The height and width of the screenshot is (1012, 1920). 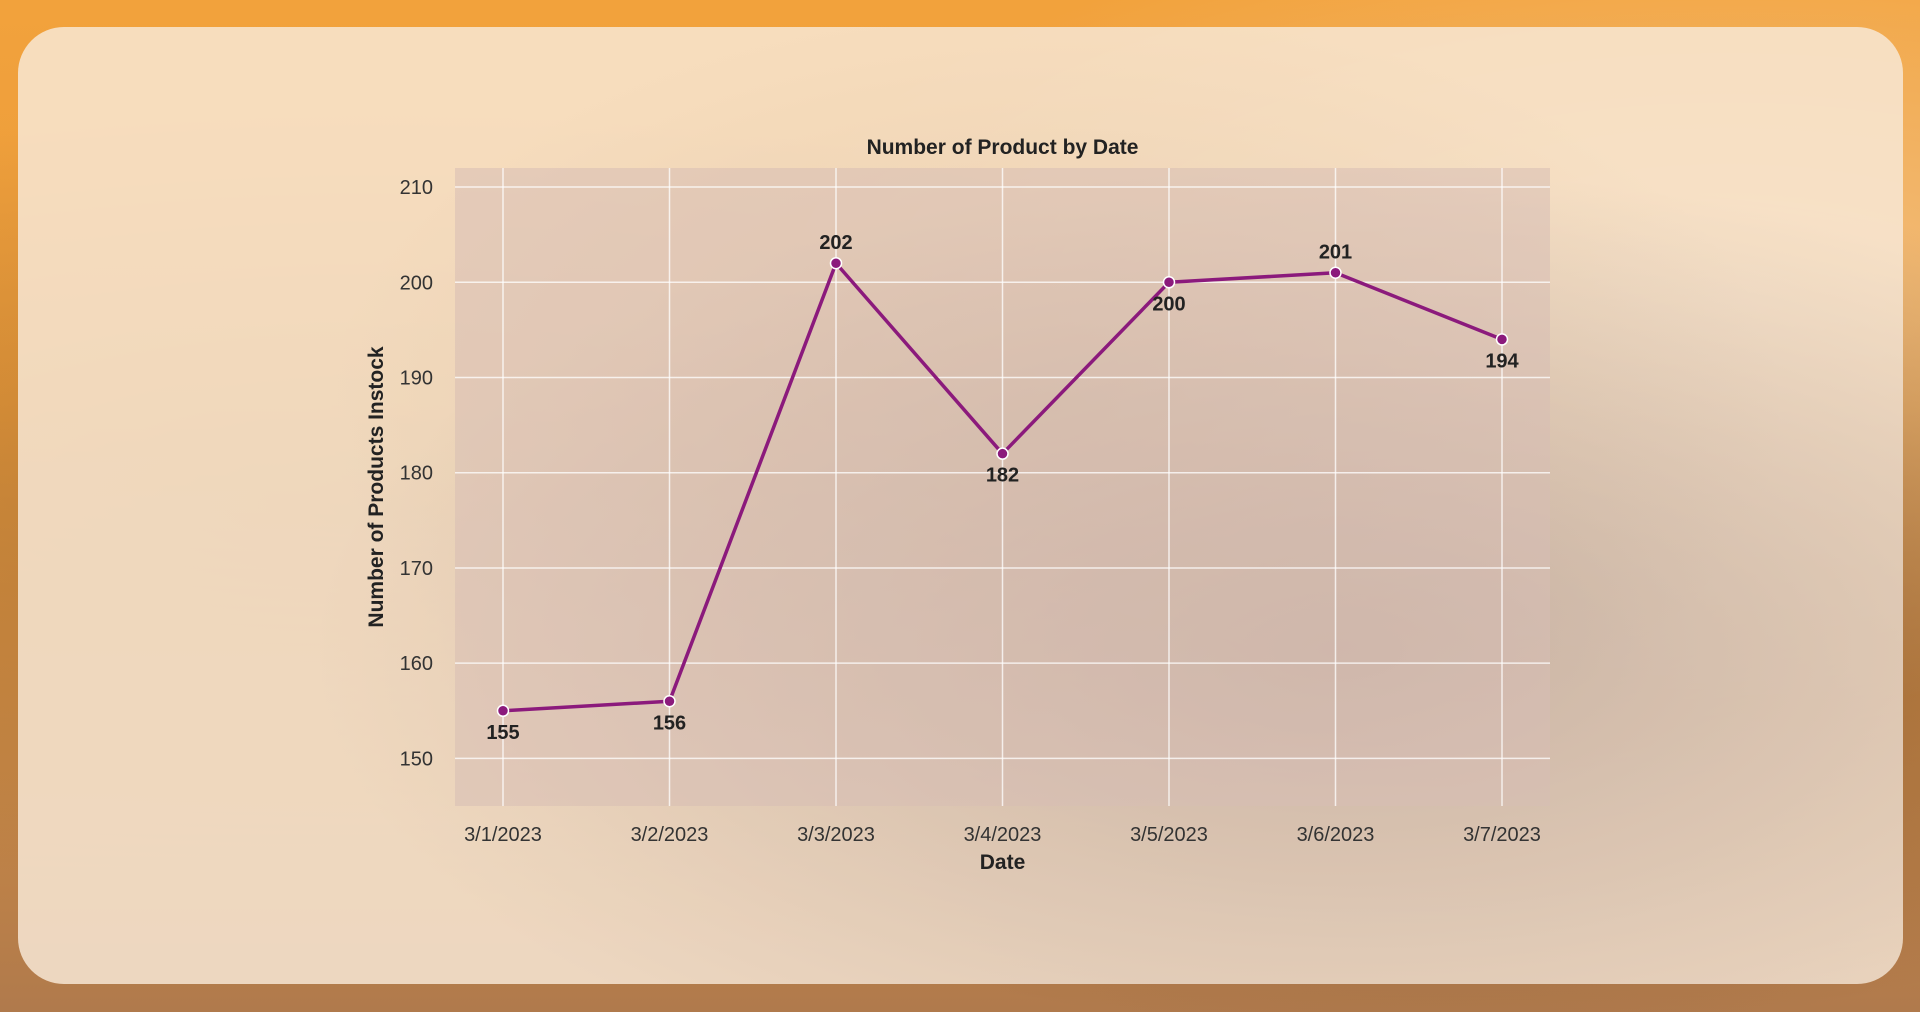 I want to click on y-tick-label: 150, so click(x=416, y=759).